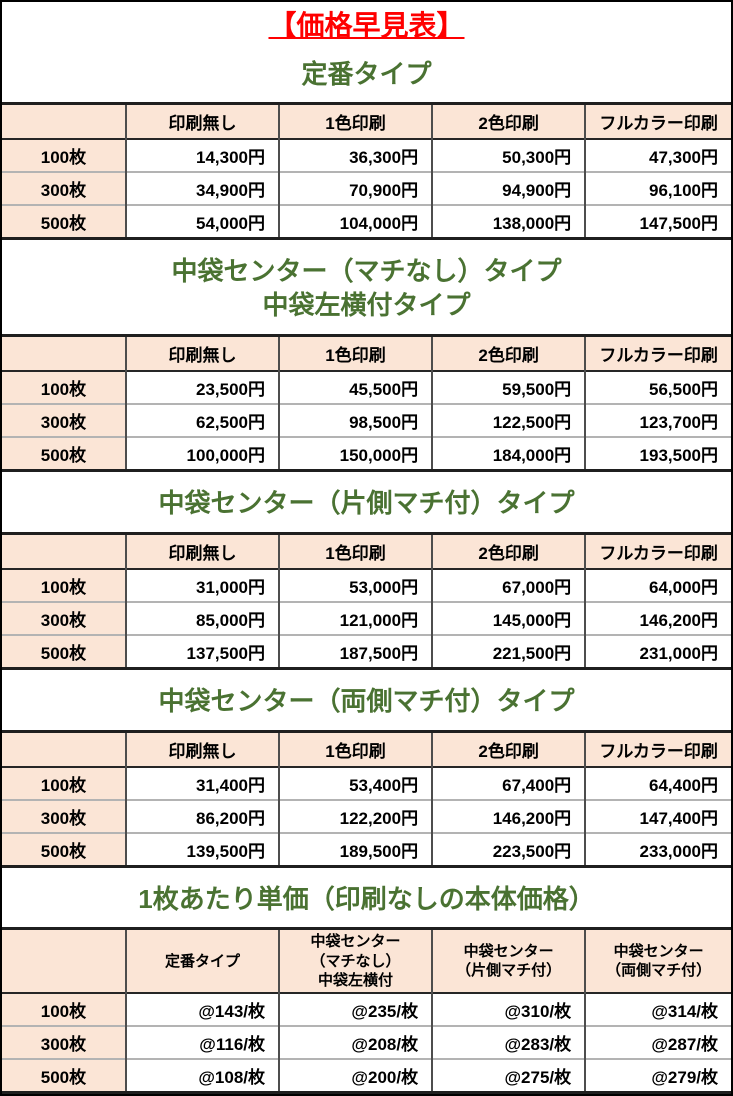 This screenshot has width=733, height=1096. What do you see at coordinates (508, 585) in the screenshot?
I see `price-cell: 67,000円` at bounding box center [508, 585].